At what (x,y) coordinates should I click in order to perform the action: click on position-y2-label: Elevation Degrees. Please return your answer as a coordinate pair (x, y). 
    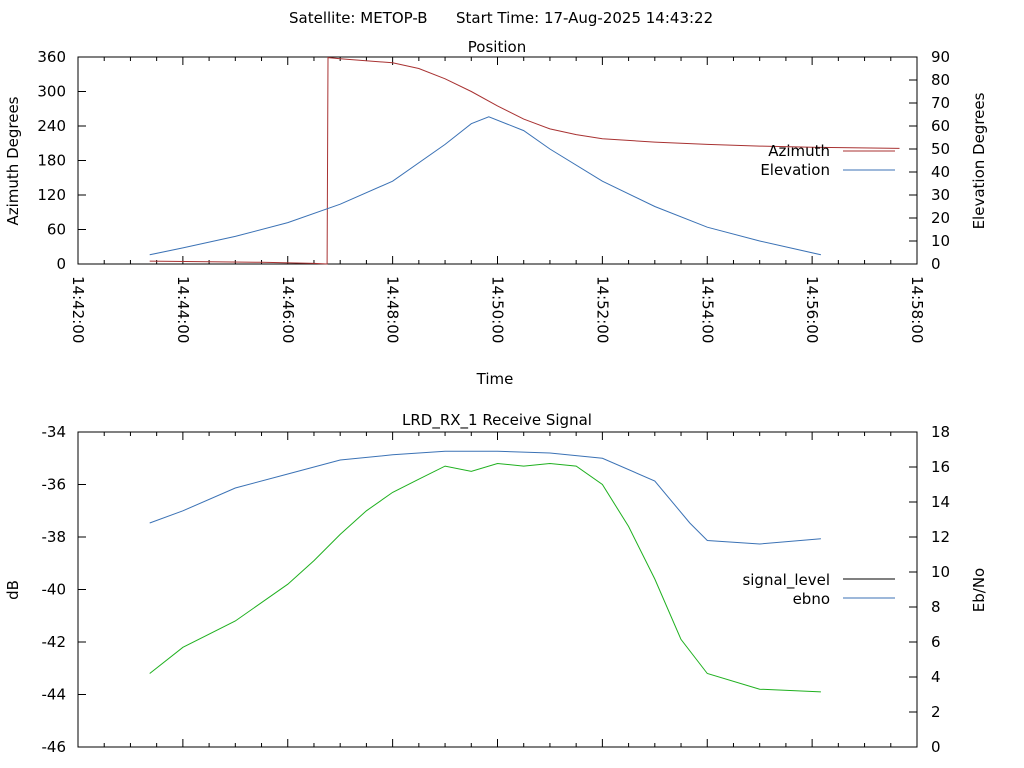
    Looking at the image, I should click on (979, 160).